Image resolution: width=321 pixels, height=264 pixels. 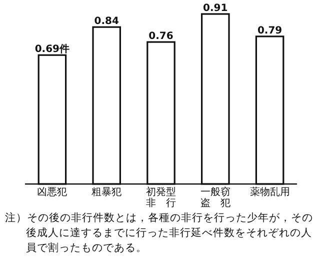 What do you see at coordinates (215, 8) in the screenshot?
I see `data-label: 0.91` at bounding box center [215, 8].